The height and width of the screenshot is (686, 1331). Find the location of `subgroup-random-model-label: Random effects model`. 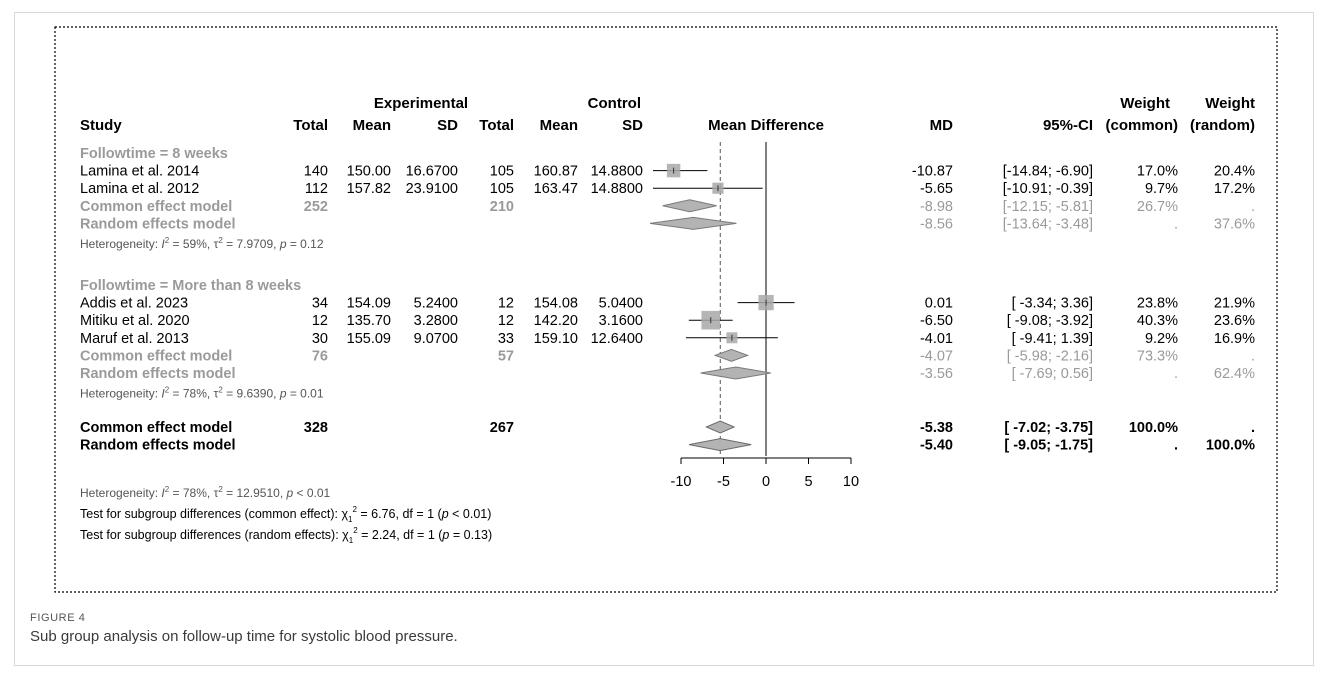

subgroup-random-model-label: Random effects model is located at coordinates (158, 374).